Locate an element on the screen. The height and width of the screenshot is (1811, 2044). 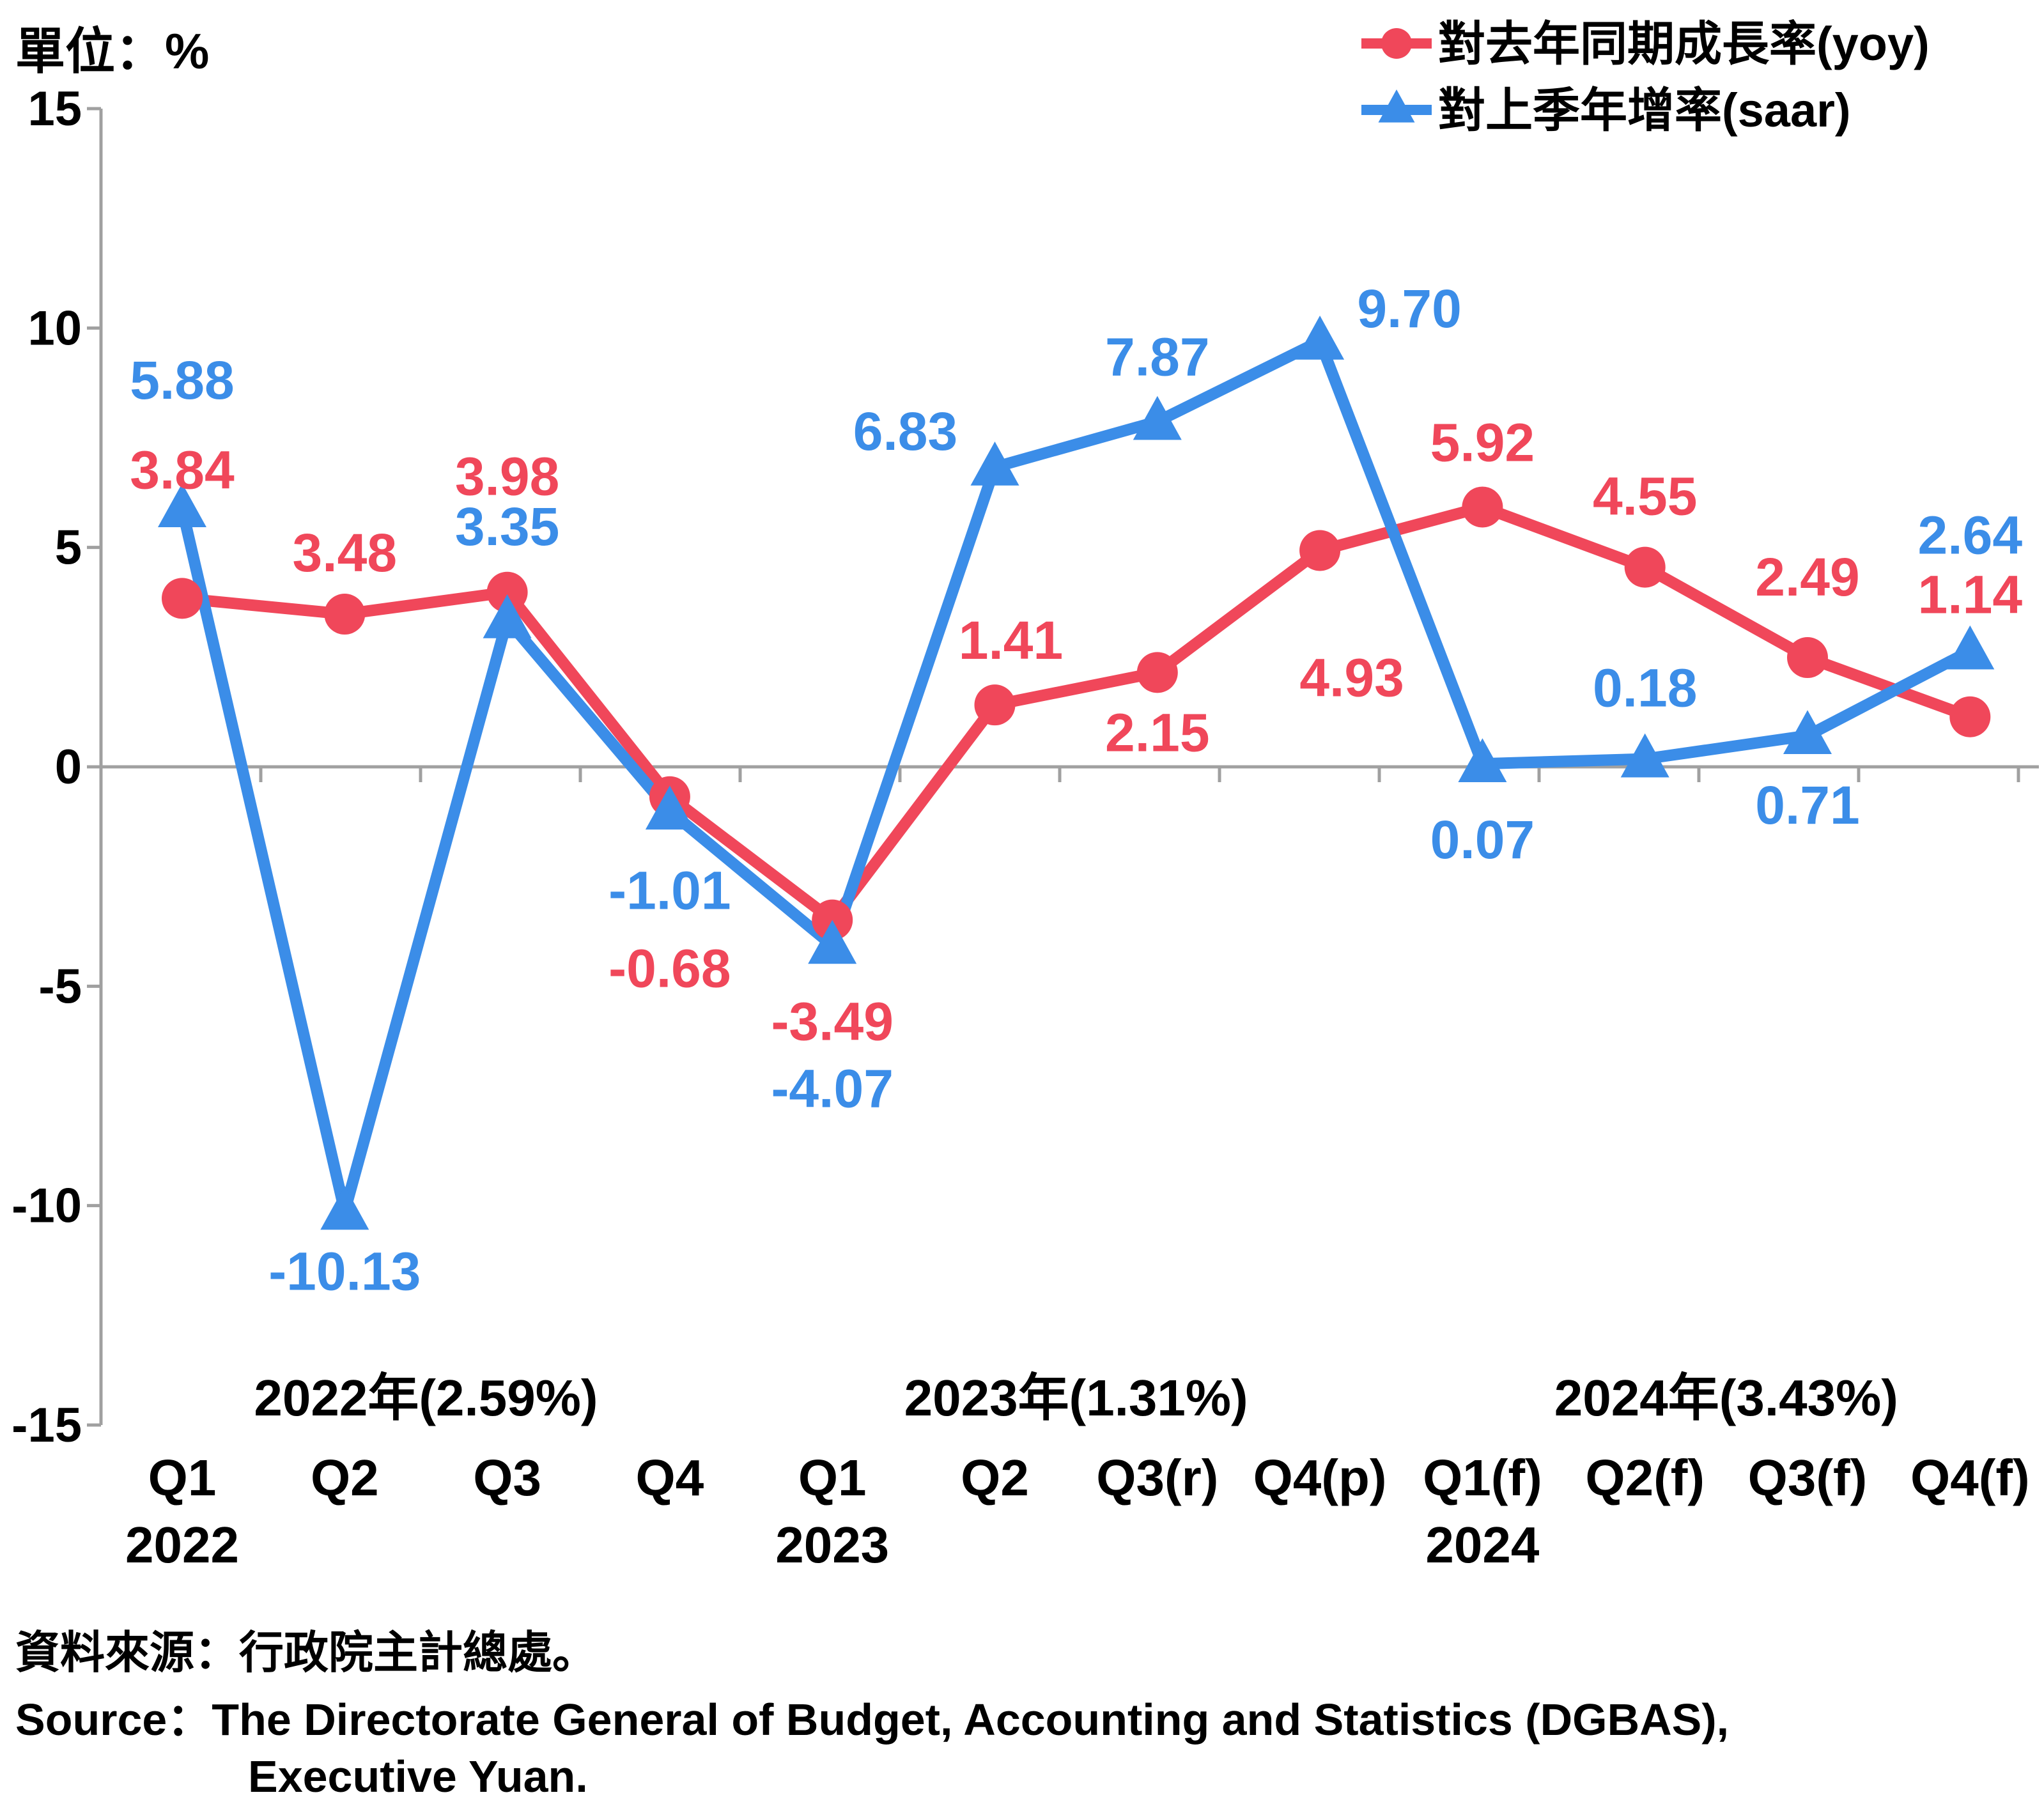
saar-data-label: 6.83 is located at coordinates (905, 431).